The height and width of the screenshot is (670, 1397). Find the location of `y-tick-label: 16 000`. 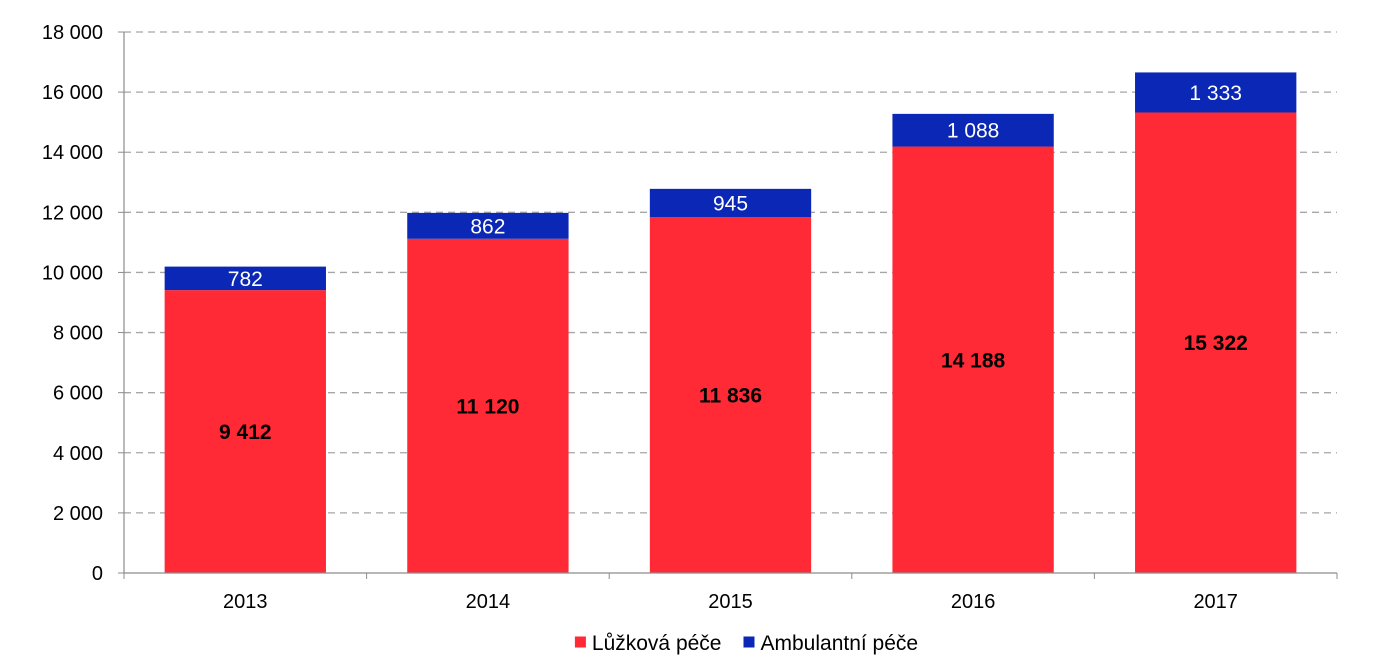

y-tick-label: 16 000 is located at coordinates (72, 93).